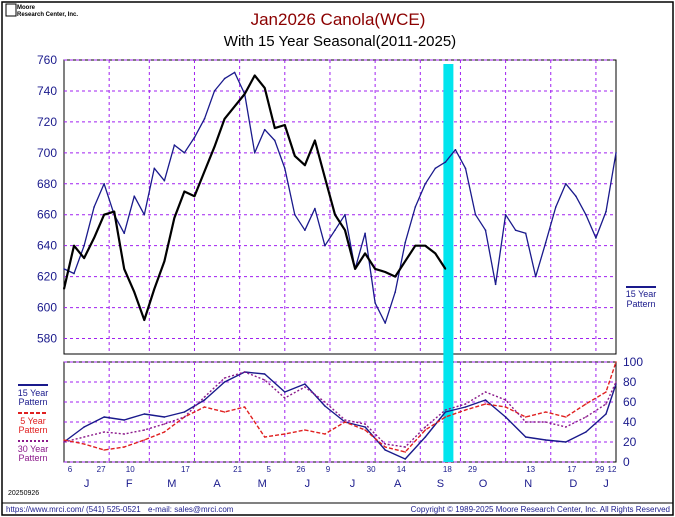 This screenshot has height=517, width=675. What do you see at coordinates (47, 153) in the screenshot?
I see `price-y-tick-label: 700` at bounding box center [47, 153].